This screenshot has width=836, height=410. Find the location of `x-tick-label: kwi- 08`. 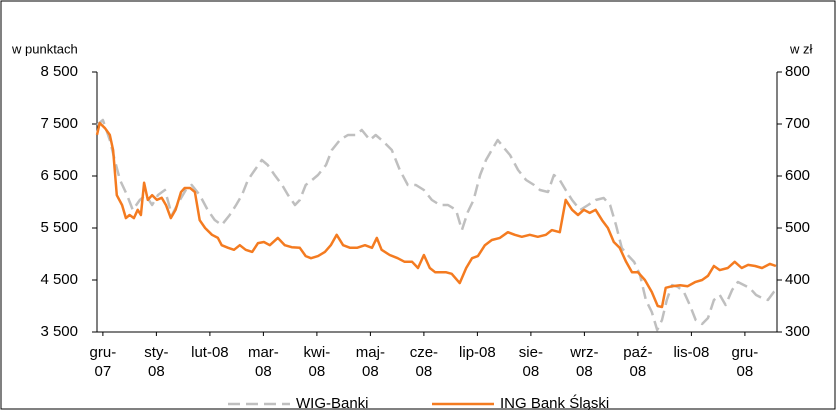

x-tick-label: kwi- 08 is located at coordinates (317, 362).